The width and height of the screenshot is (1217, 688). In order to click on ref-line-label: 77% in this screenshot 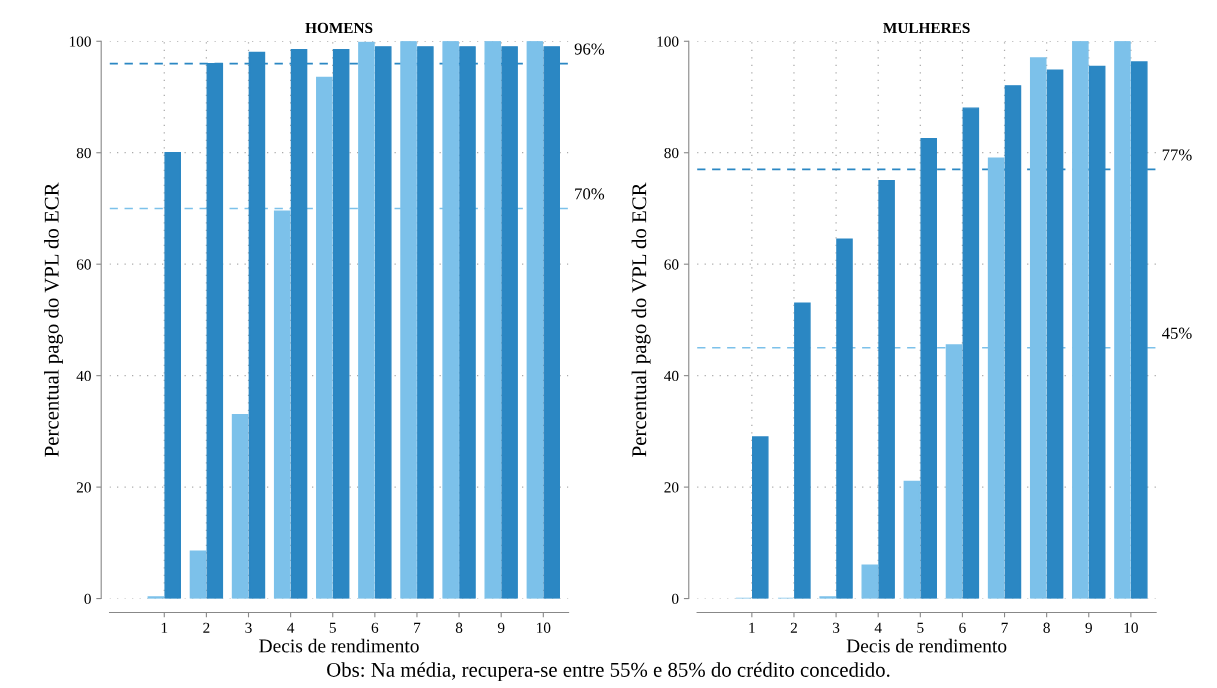, I will do `click(1177, 155)`.